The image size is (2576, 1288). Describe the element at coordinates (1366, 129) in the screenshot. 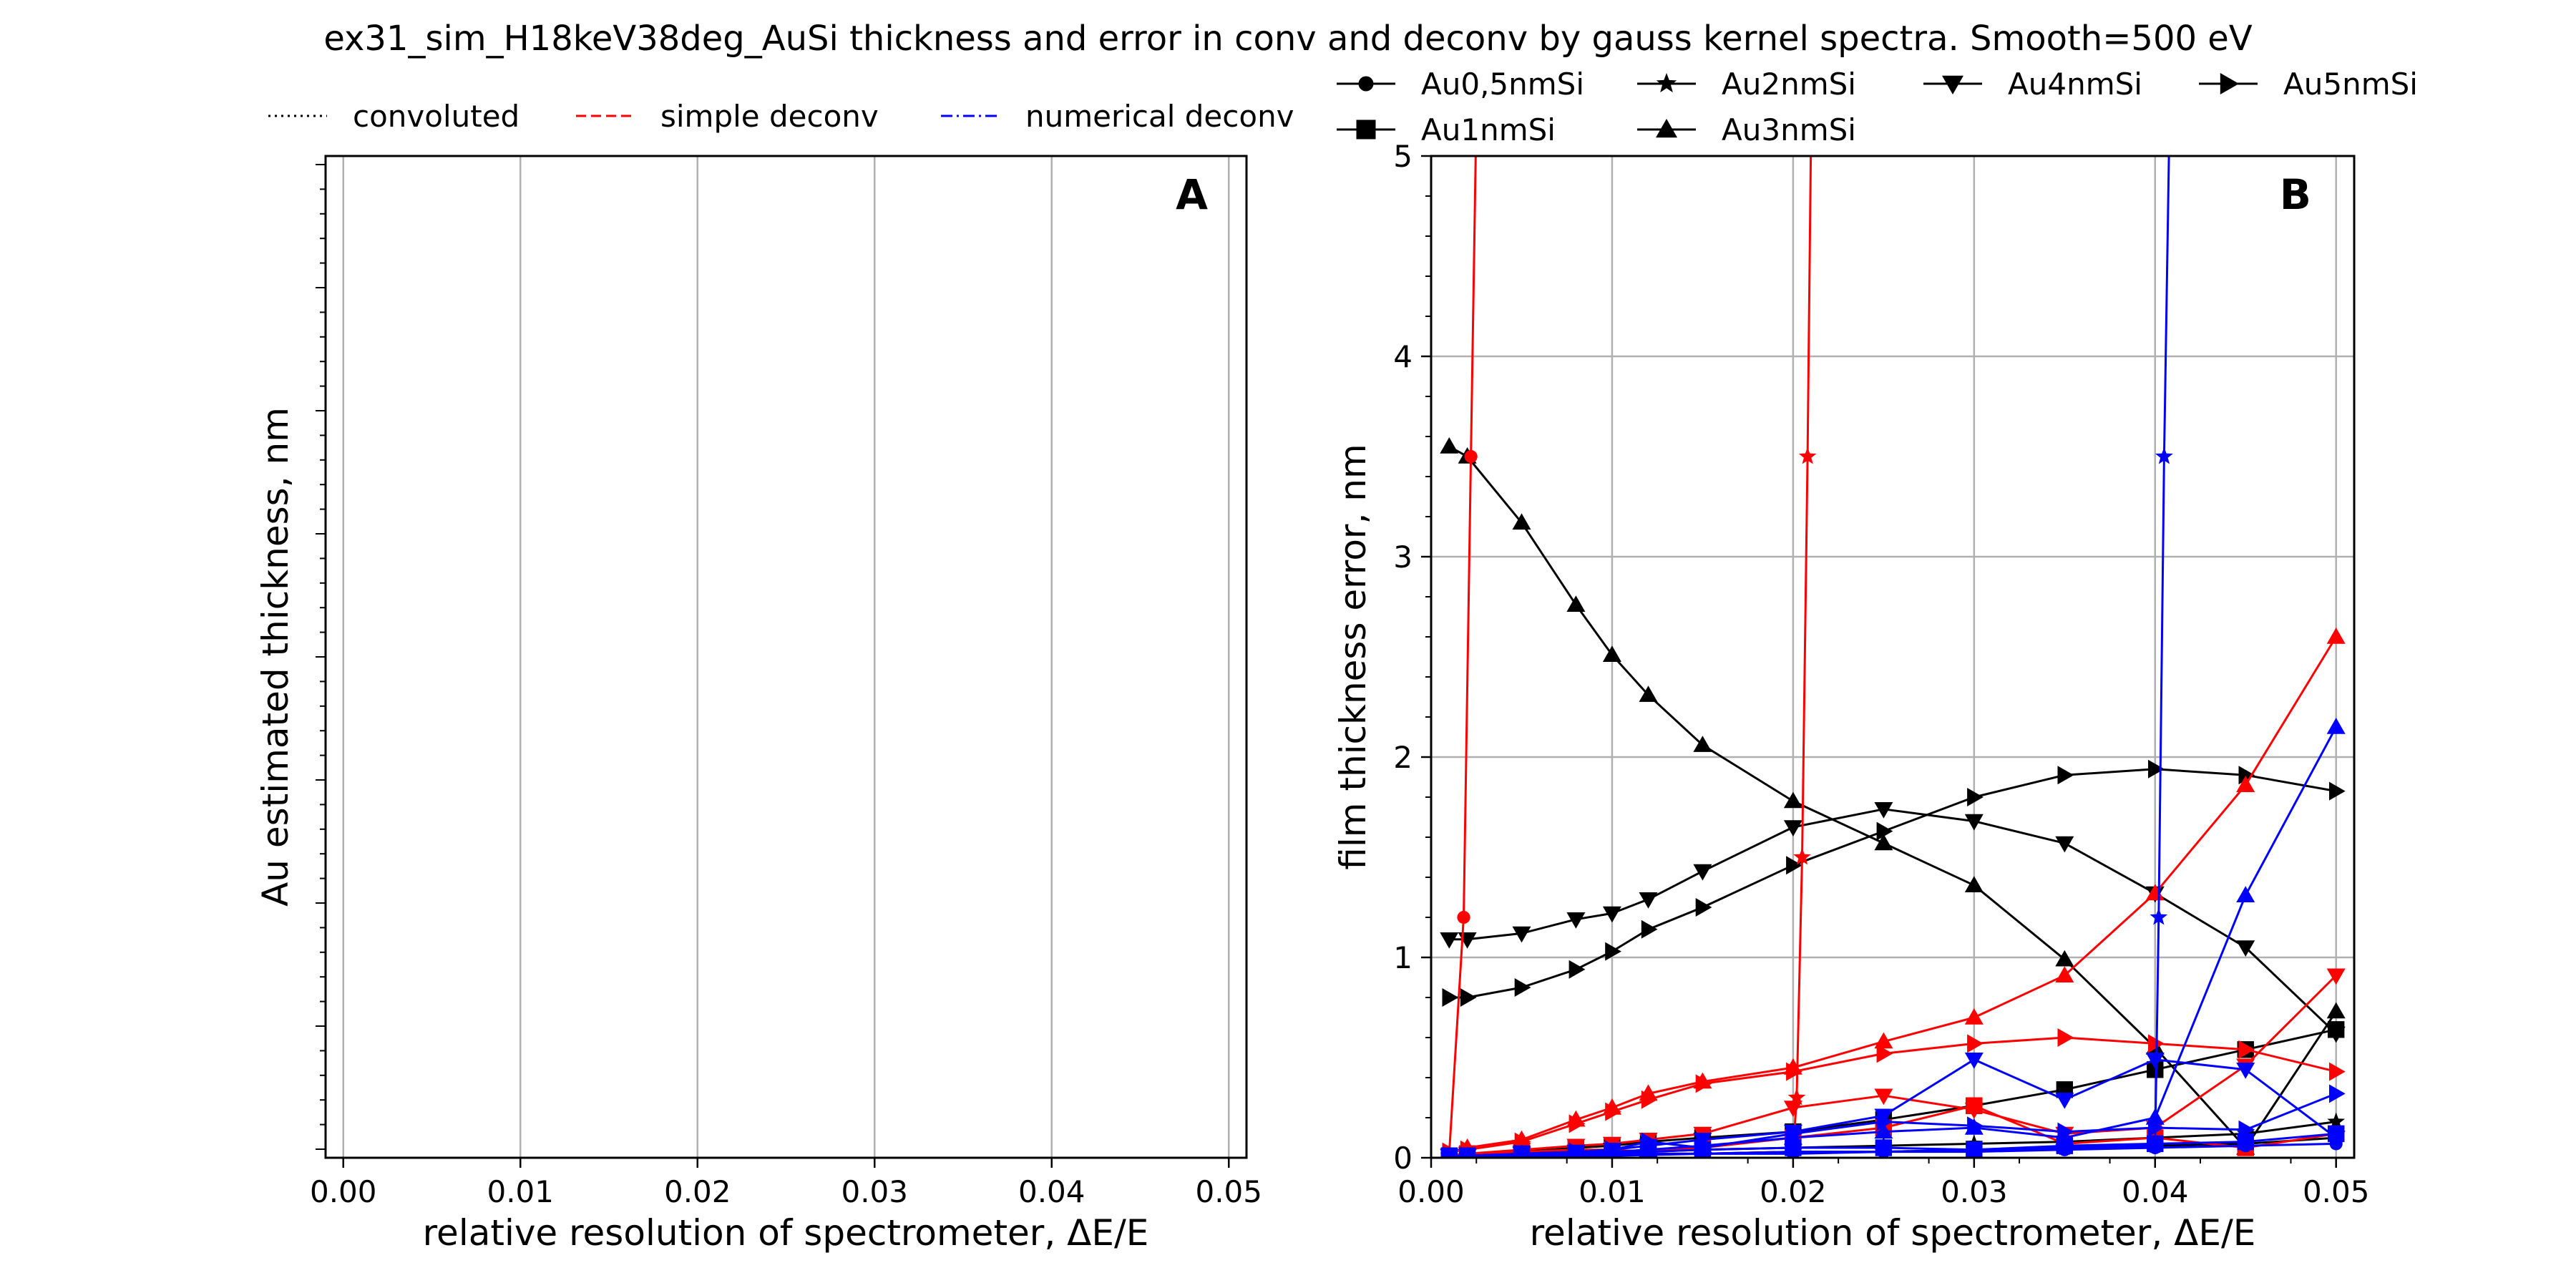

I see `marker-legend-symbol-square` at that location.